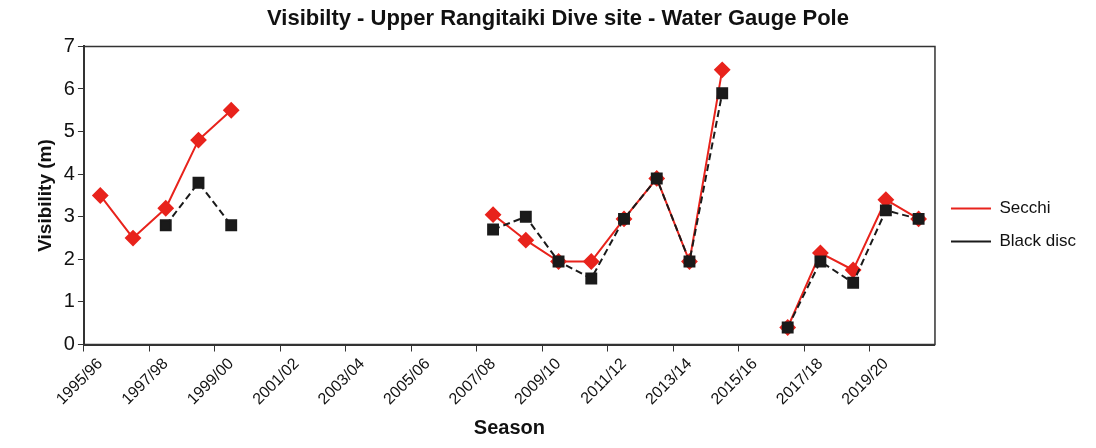  What do you see at coordinates (69, 172) in the screenshot?
I see `y-tick-label: 4` at bounding box center [69, 172].